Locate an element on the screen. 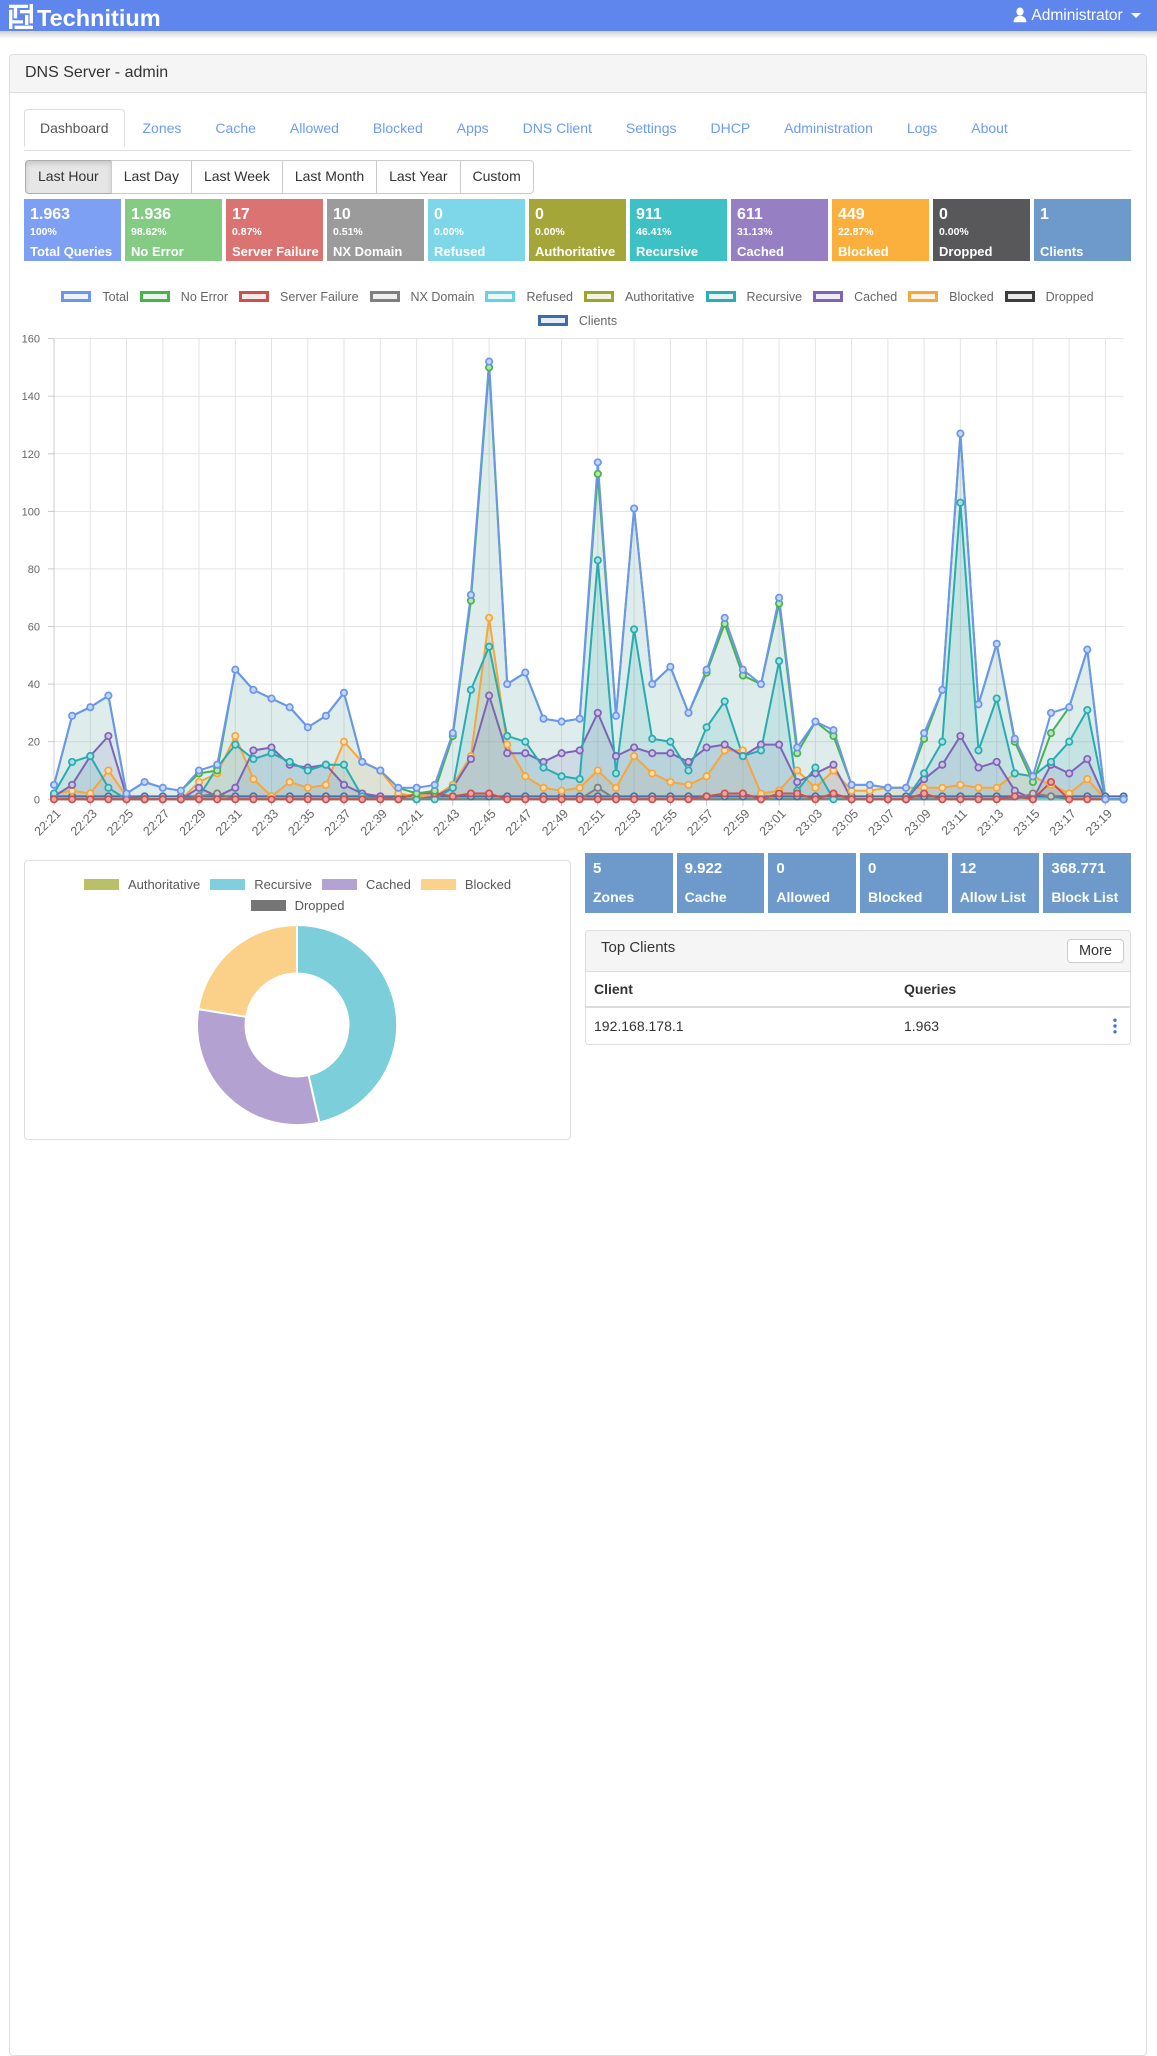  svg-text: 23:19 is located at coordinates (1099, 822).